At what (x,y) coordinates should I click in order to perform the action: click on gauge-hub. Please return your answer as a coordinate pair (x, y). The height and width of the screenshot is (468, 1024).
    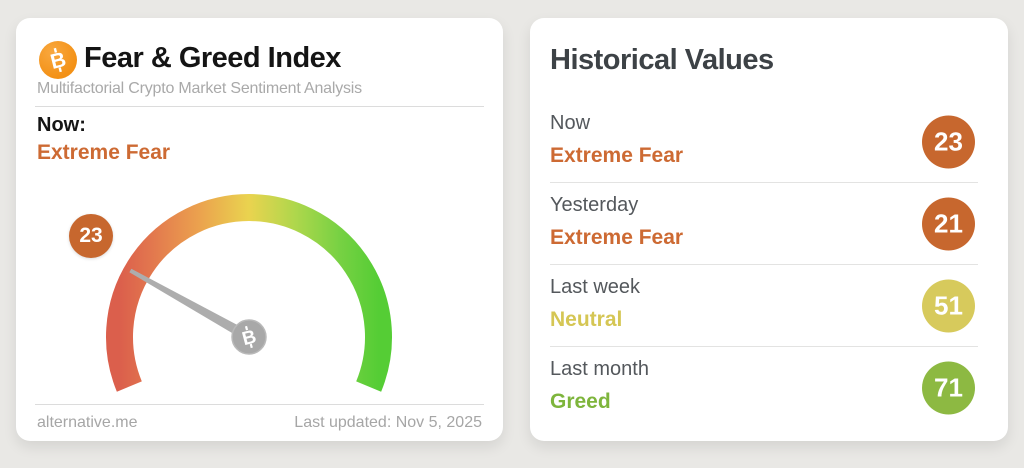
    Looking at the image, I should click on (249, 337).